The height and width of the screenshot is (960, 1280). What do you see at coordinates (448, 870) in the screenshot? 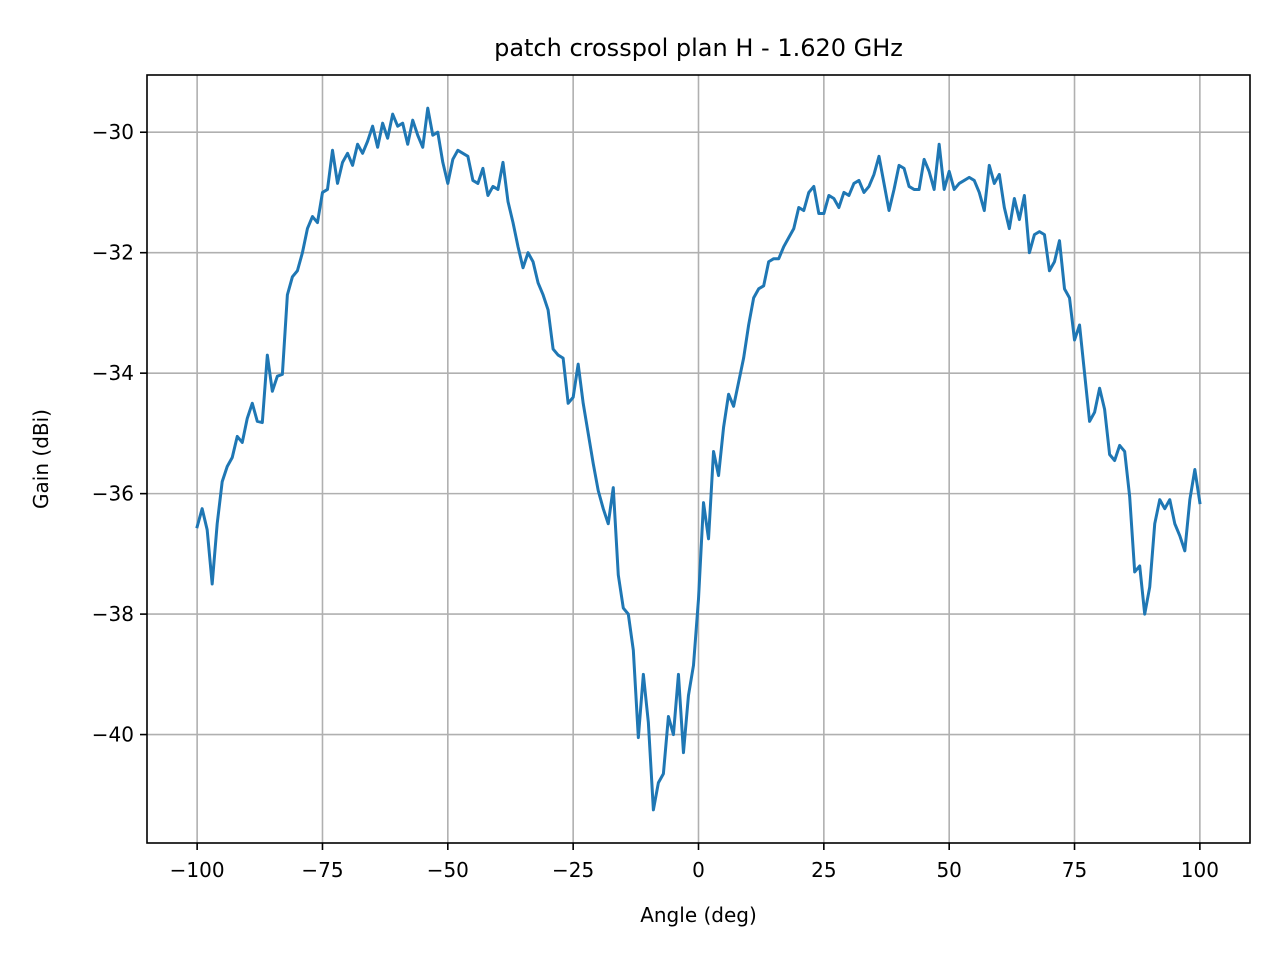
I see `x-tick-label: −50` at bounding box center [448, 870].